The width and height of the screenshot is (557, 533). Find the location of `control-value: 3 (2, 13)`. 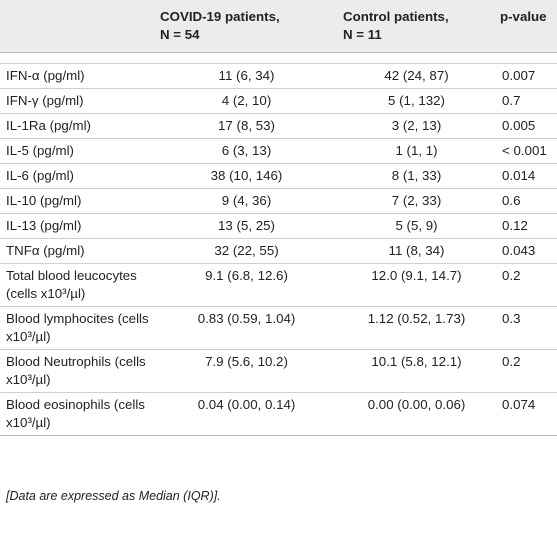

control-value: 3 (2, 13) is located at coordinates (415, 126).